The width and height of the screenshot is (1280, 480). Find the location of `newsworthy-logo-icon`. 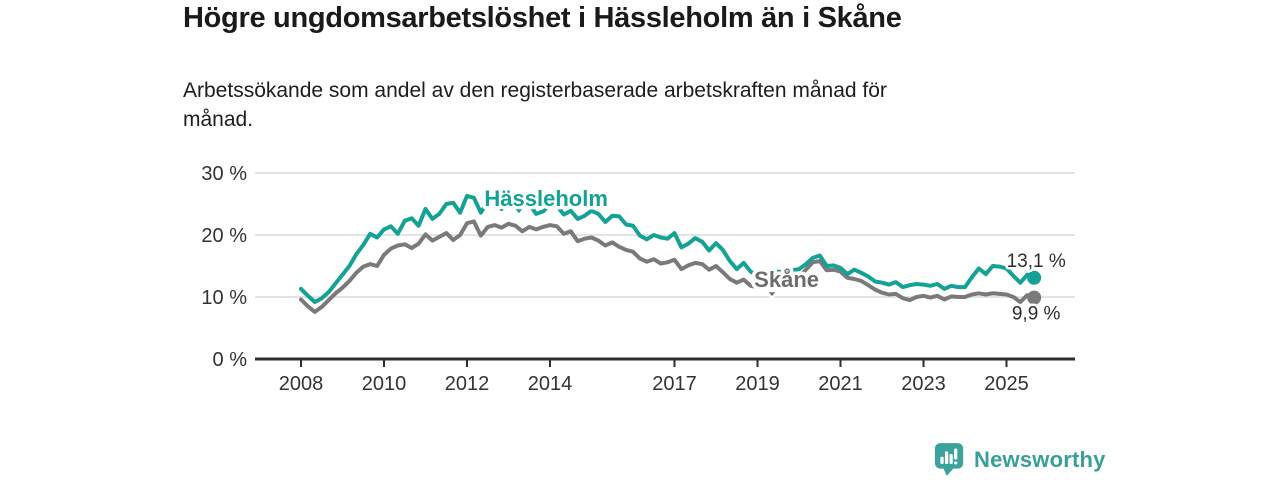

newsworthy-logo-icon is located at coordinates (949, 459).